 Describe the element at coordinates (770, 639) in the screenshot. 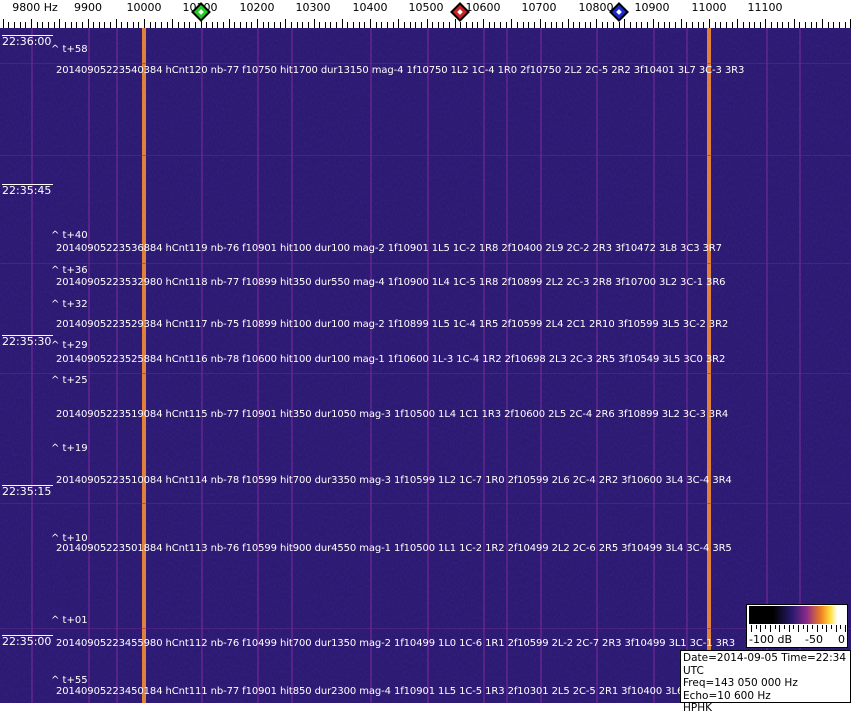

I see `colorbar-label: -100 dB` at that location.